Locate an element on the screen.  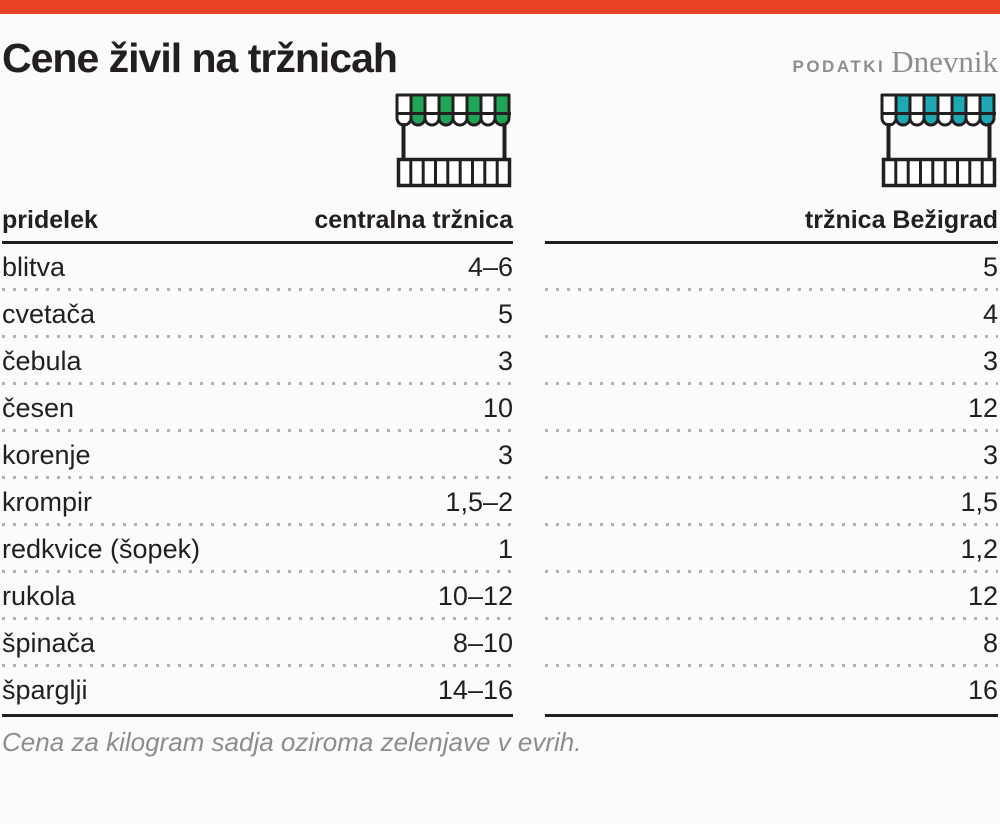
header: Cene živil na tržnicah PODATKI Dnevnik is located at coordinates (500, 58).